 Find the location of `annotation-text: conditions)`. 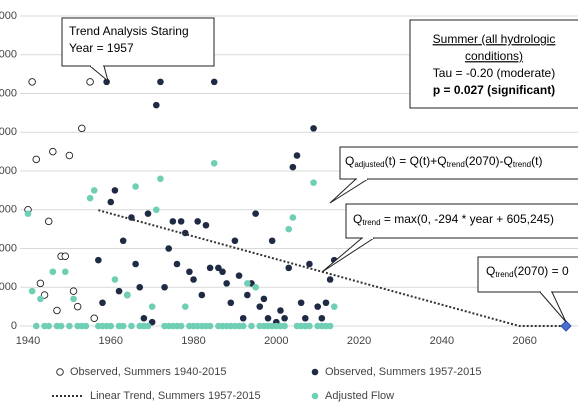

annotation-text: conditions) is located at coordinates (494, 56).